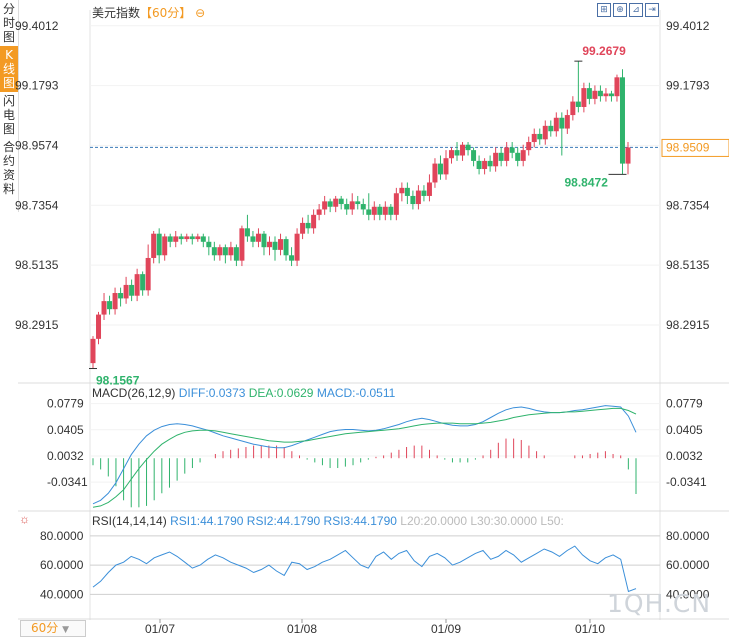 The width and height of the screenshot is (729, 639). I want to click on macd-tick-right: 0.0032, so click(684, 456).